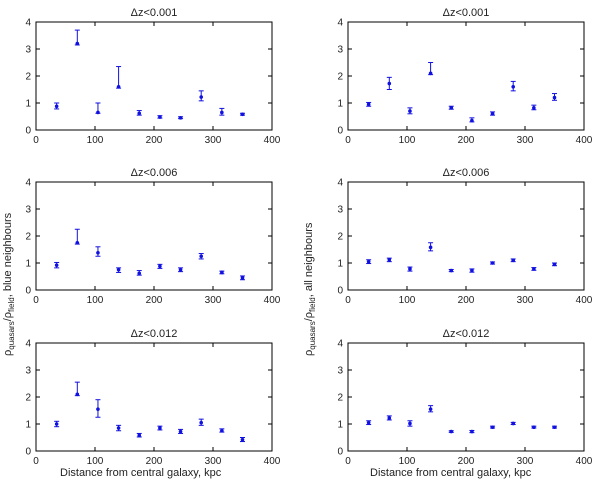  I want to click on y-label-rho: ρ, so click(8, 352).